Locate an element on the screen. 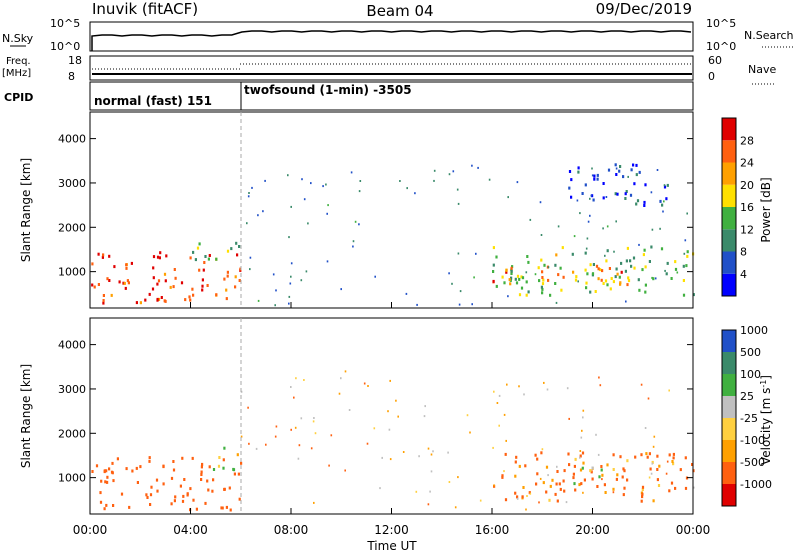  y-tick-label: 2000 is located at coordinates (72, 227).